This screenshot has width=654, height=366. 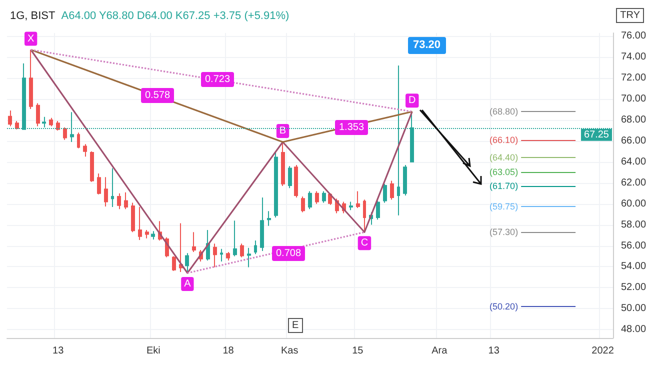 I want to click on ref-line-label: 67.25, so click(x=597, y=134).